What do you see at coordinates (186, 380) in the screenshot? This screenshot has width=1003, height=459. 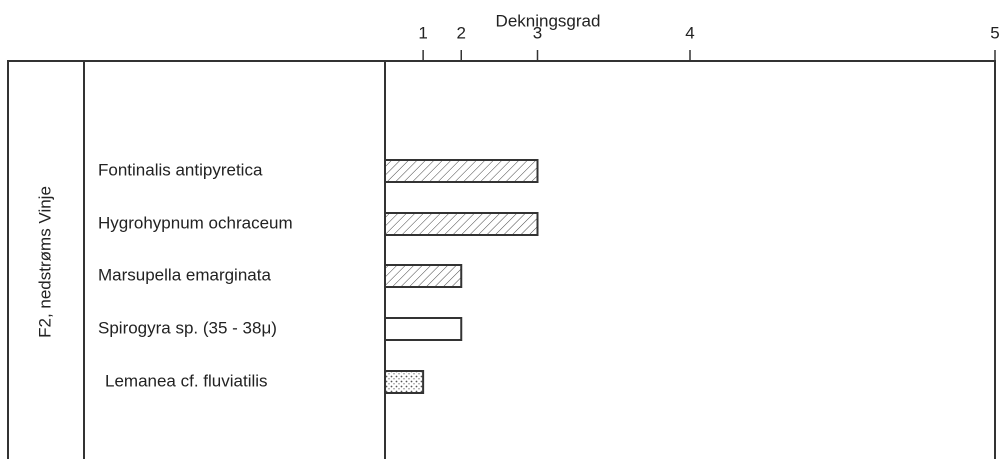 I see `category-label: Lemanea cf. fluviatilis` at bounding box center [186, 380].